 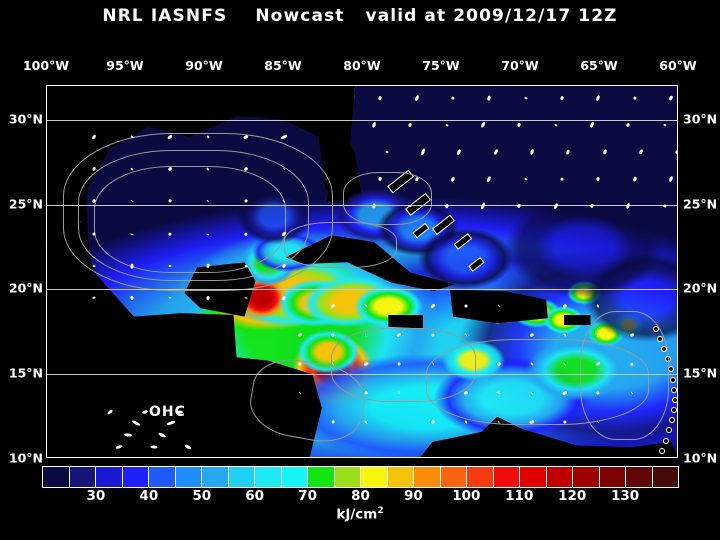 I want to click on colorbar-tick-80: 80, so click(x=360, y=496).